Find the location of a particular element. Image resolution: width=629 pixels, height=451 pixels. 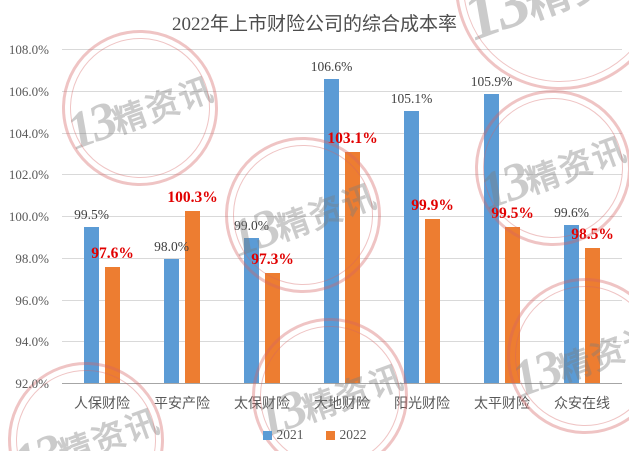

category-group: 99.0% 97.3% 太保财险 is located at coordinates (262, 231).